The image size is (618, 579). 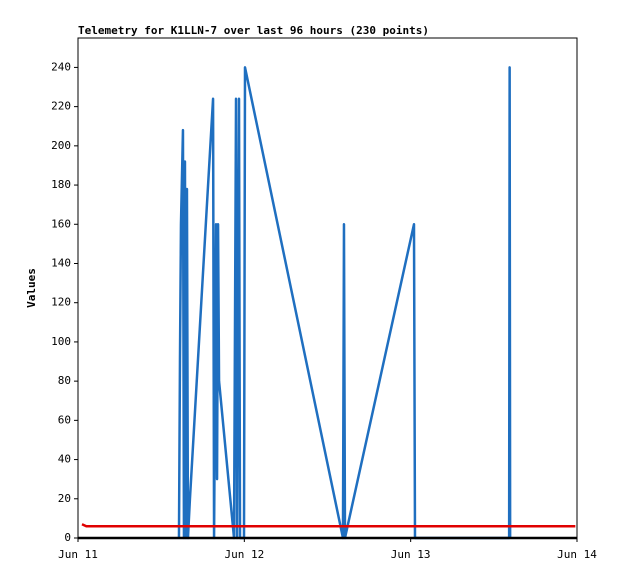 I want to click on y-tick-label: 160, so click(x=61, y=223).